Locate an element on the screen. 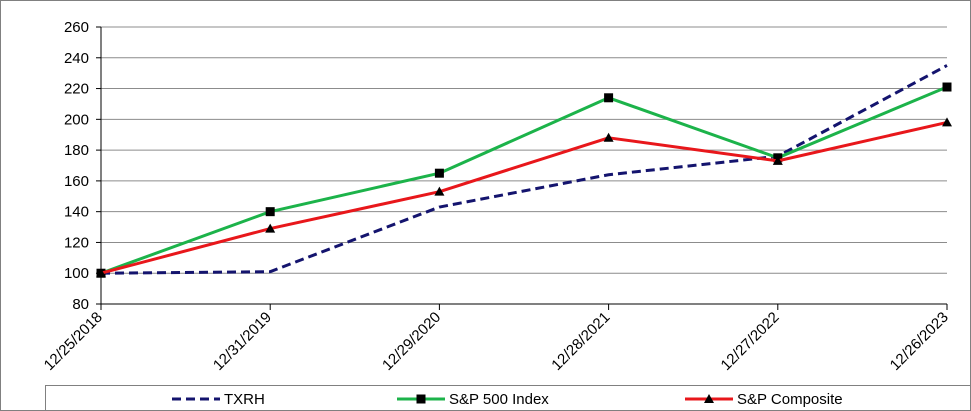  legend-box is located at coordinates (508, 398).